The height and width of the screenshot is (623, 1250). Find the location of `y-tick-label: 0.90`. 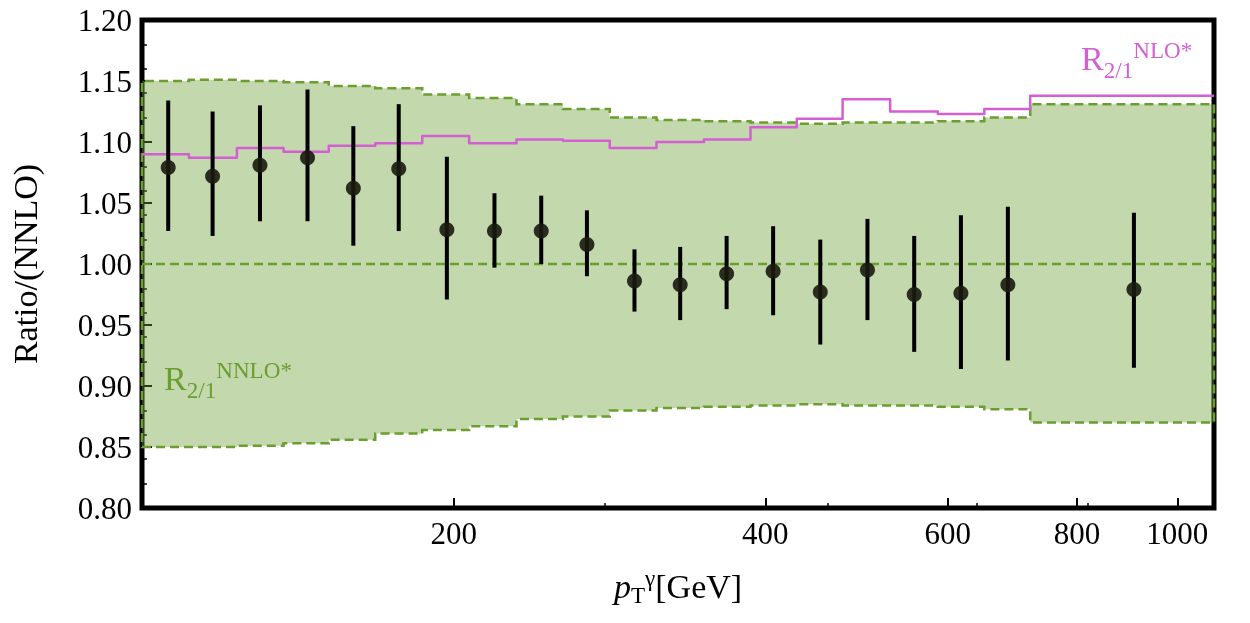

y-tick-label: 0.90 is located at coordinates (104, 386).